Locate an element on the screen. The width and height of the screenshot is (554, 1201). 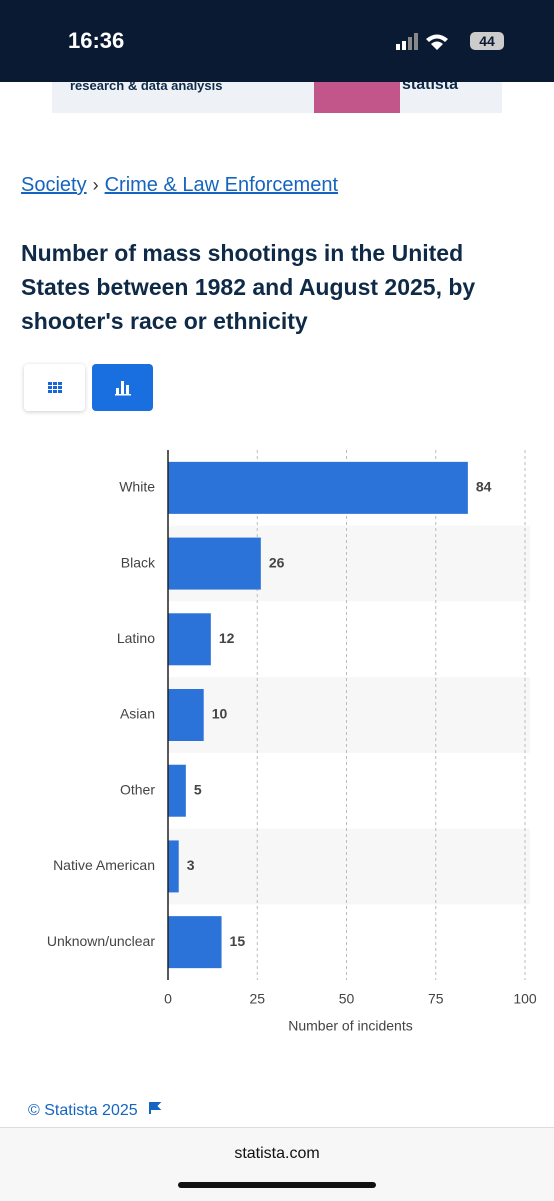
grid-icon is located at coordinates (55, 387).